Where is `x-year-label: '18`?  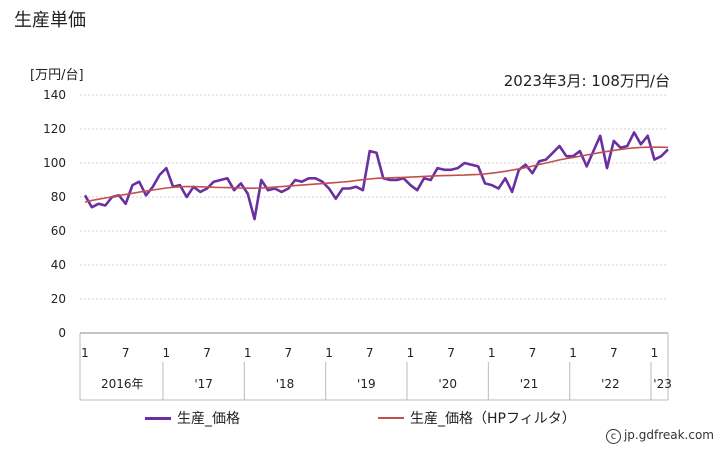 x-year-label: '18 is located at coordinates (285, 384).